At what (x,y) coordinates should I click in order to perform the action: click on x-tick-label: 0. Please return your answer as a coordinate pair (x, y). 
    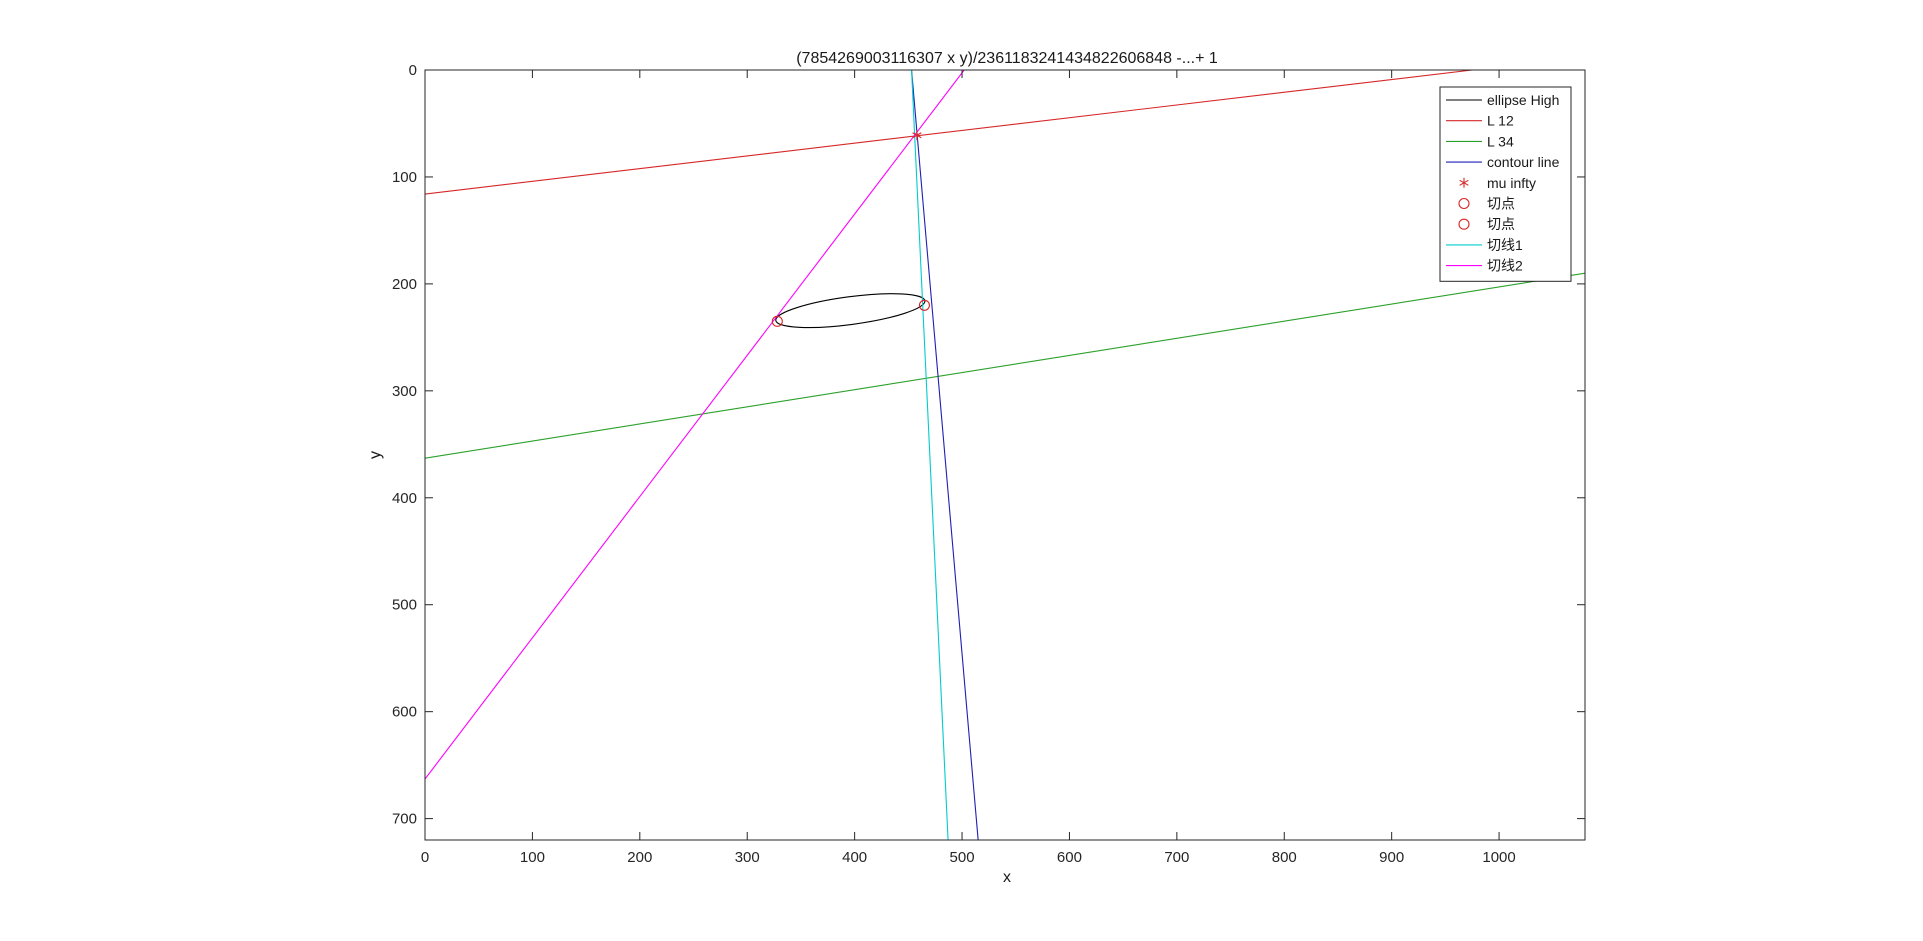
    Looking at the image, I should click on (425, 857).